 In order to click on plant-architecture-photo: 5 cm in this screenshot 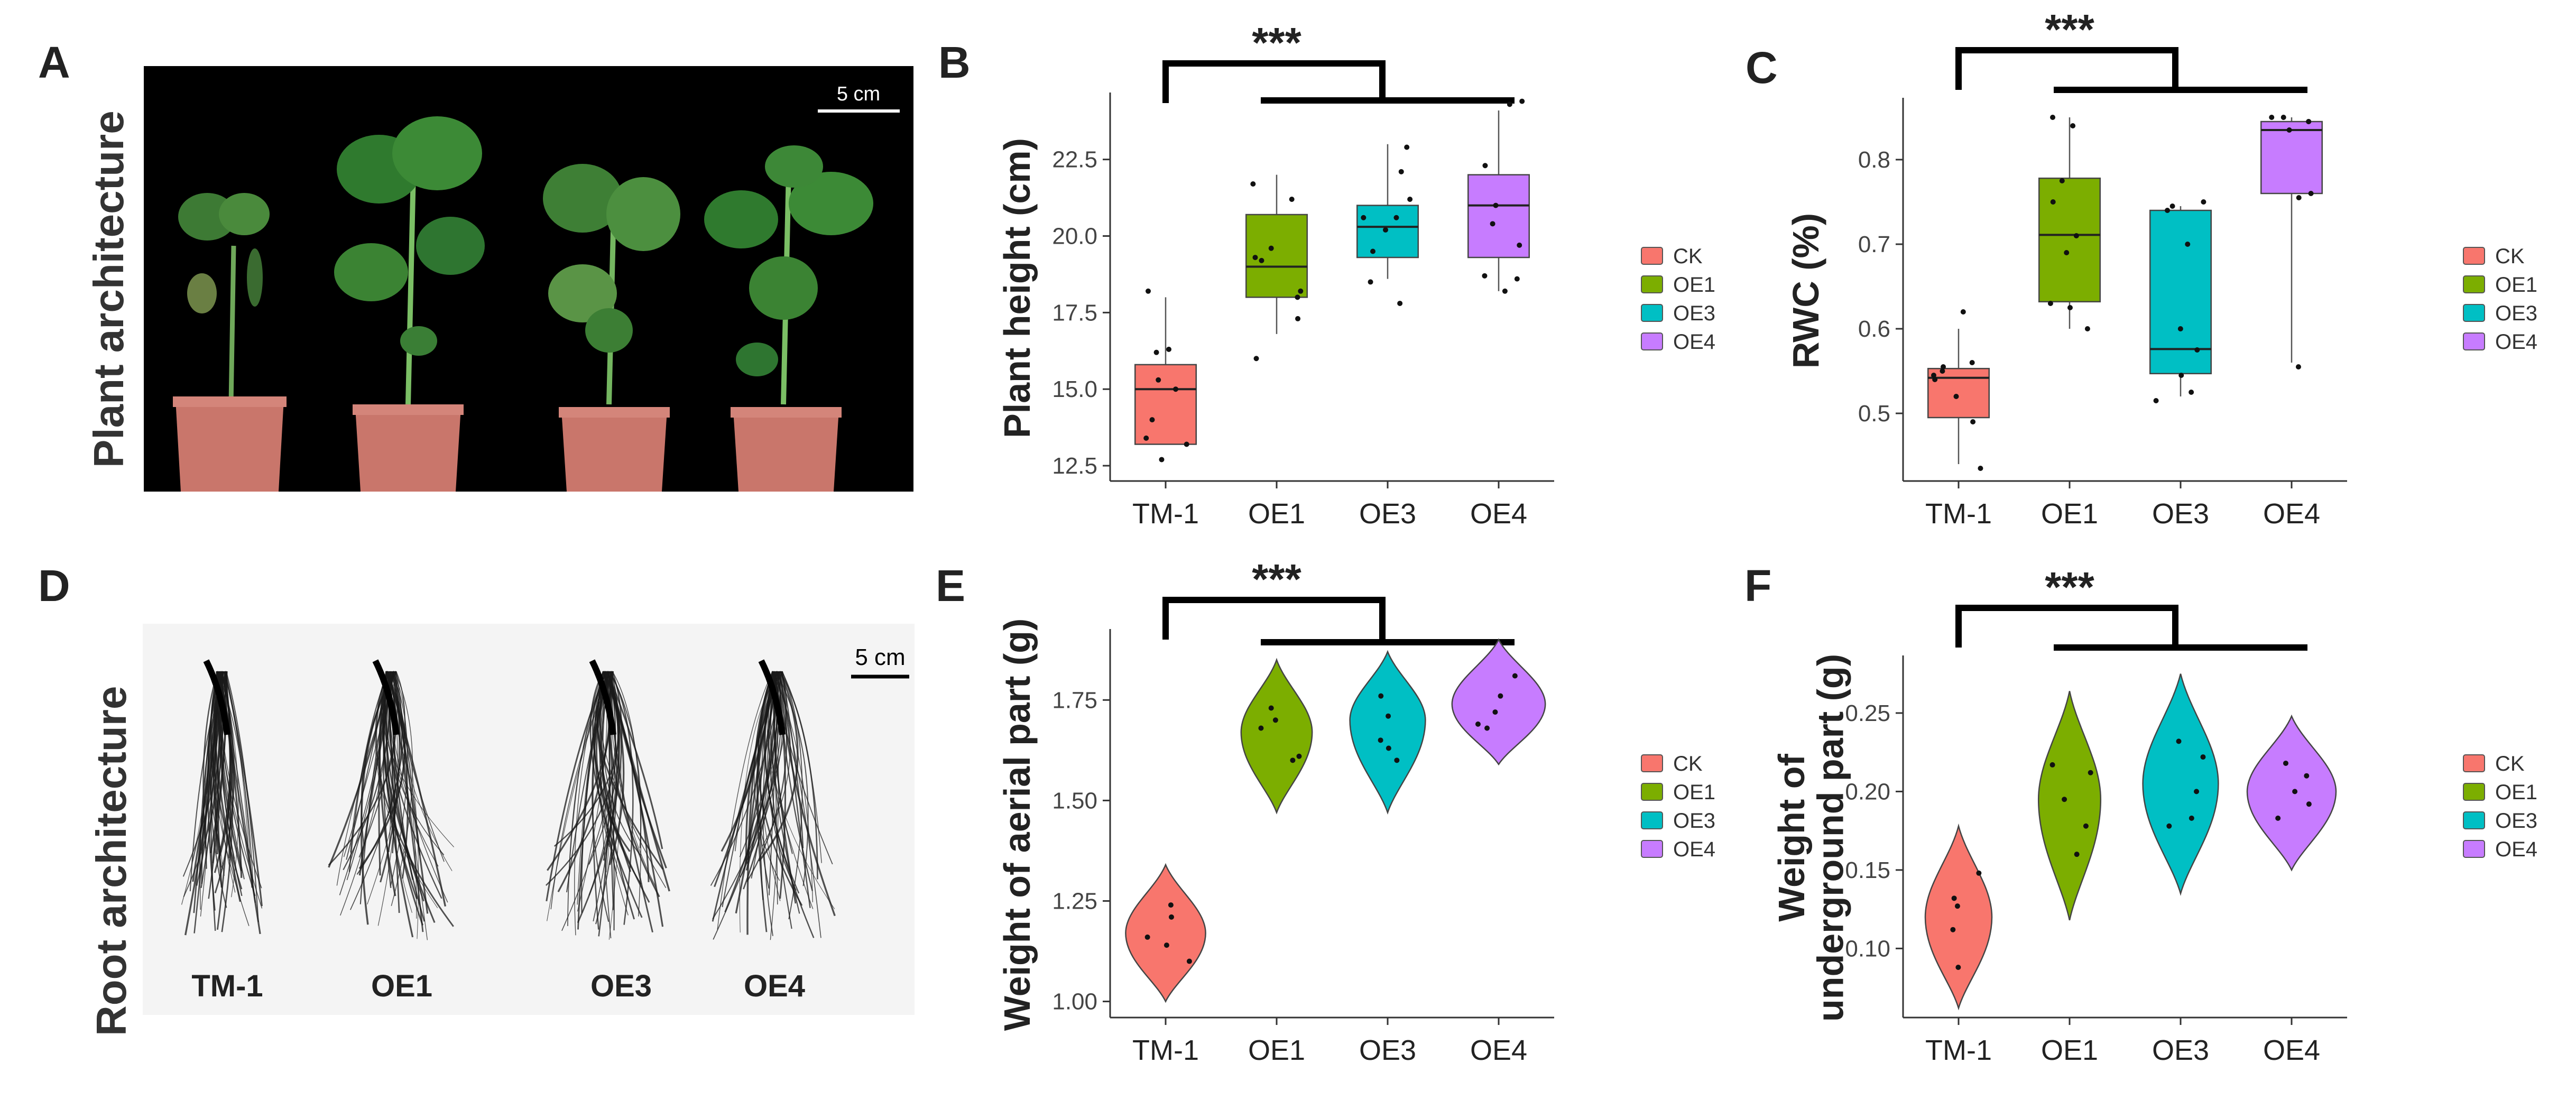, I will do `click(528, 279)`.